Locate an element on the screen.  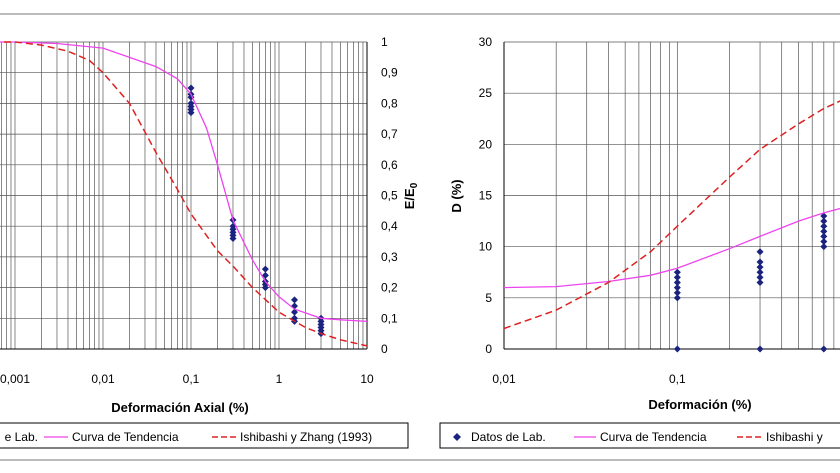
y-tick-label: 0,1 is located at coordinates (389, 318).